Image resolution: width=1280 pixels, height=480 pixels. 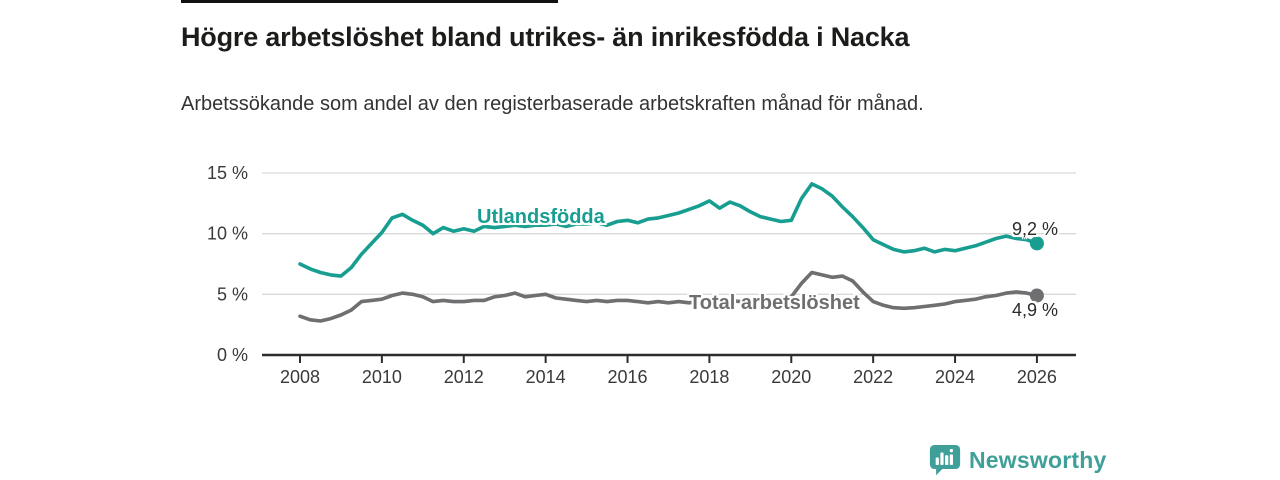 What do you see at coordinates (945, 460) in the screenshot?
I see `bar-chart-bubble-icon` at bounding box center [945, 460].